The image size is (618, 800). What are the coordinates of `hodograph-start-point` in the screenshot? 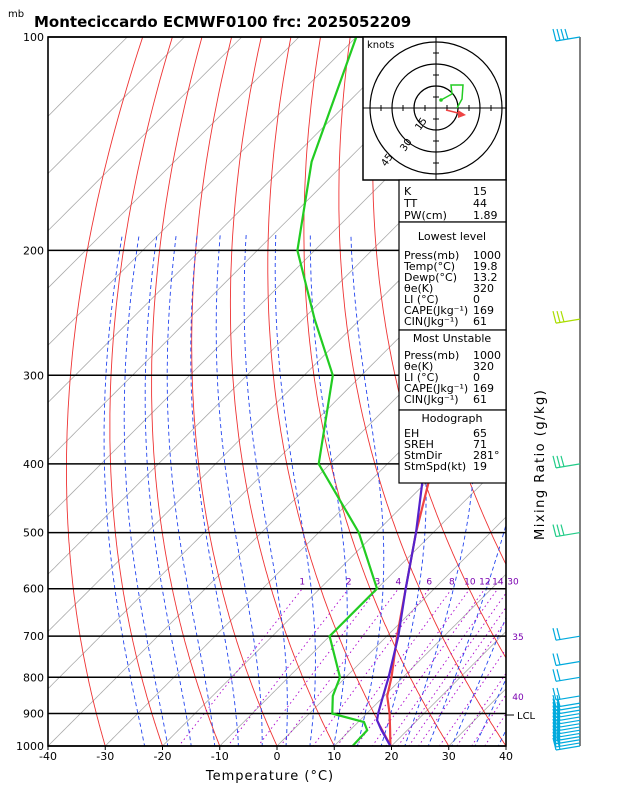 It's located at (441, 100).